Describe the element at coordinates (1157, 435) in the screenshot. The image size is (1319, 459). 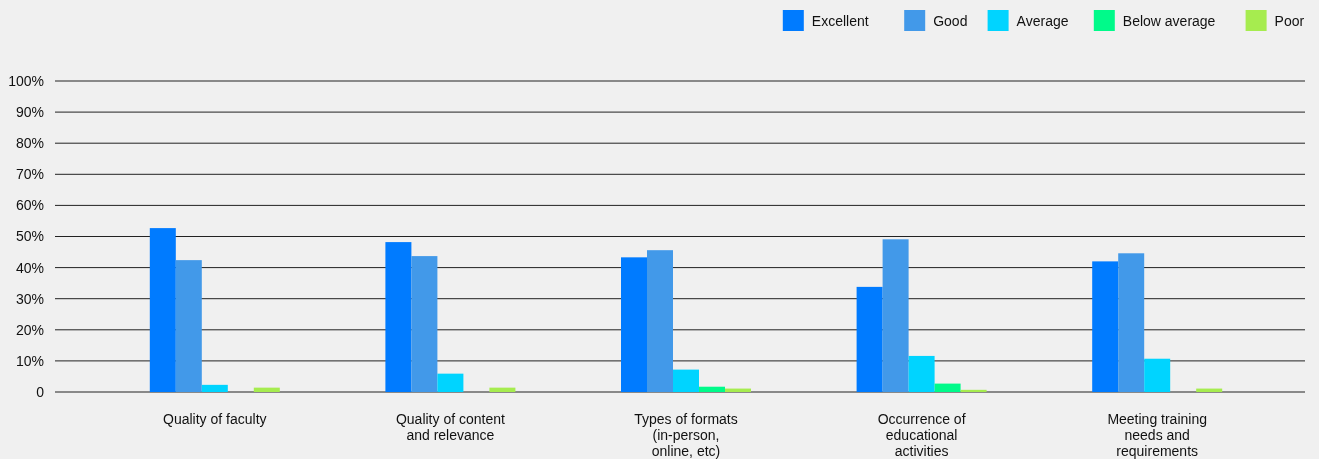
I see `x-tick-label: Meeting training needs and requirements` at that location.